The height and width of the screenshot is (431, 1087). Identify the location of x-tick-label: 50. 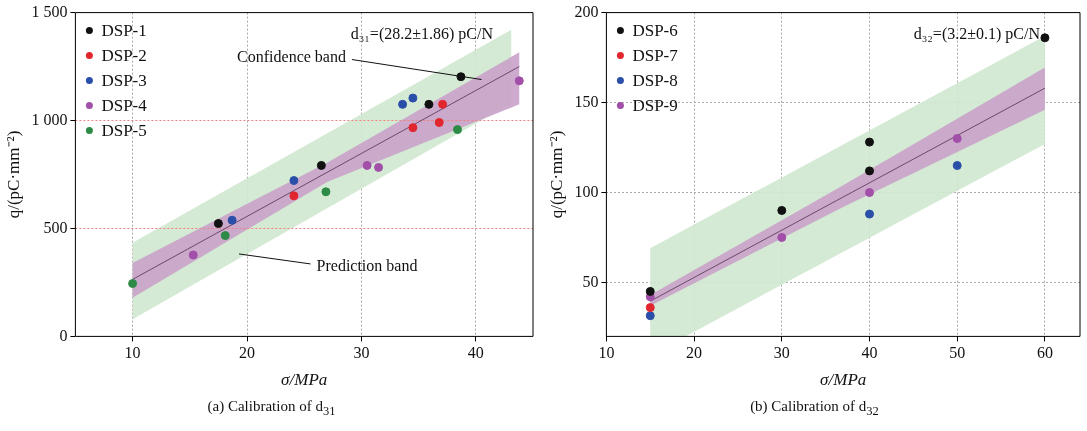
(957, 353).